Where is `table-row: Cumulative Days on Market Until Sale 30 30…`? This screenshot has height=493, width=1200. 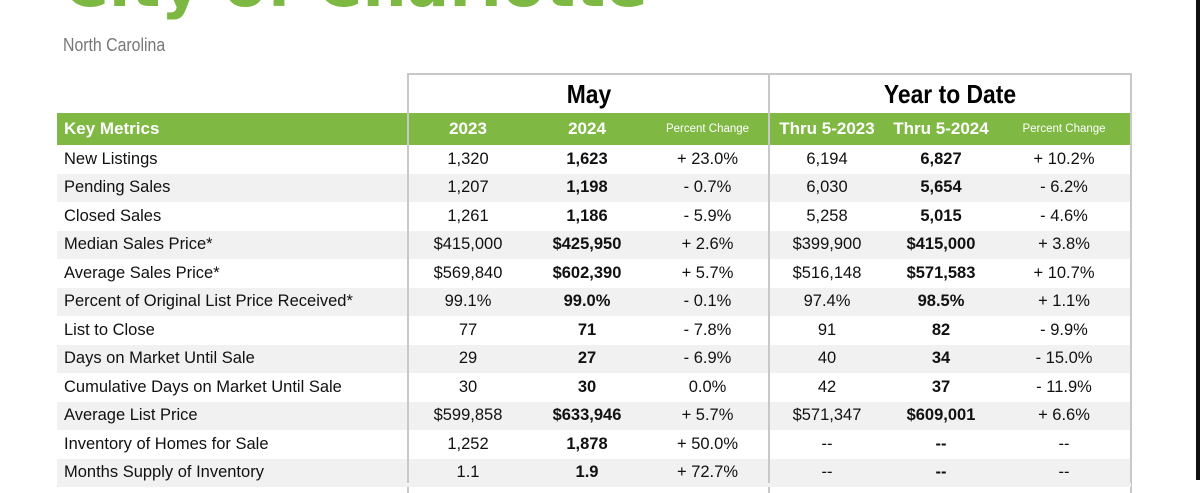 table-row: Cumulative Days on Market Until Sale 30 30… is located at coordinates (594, 387).